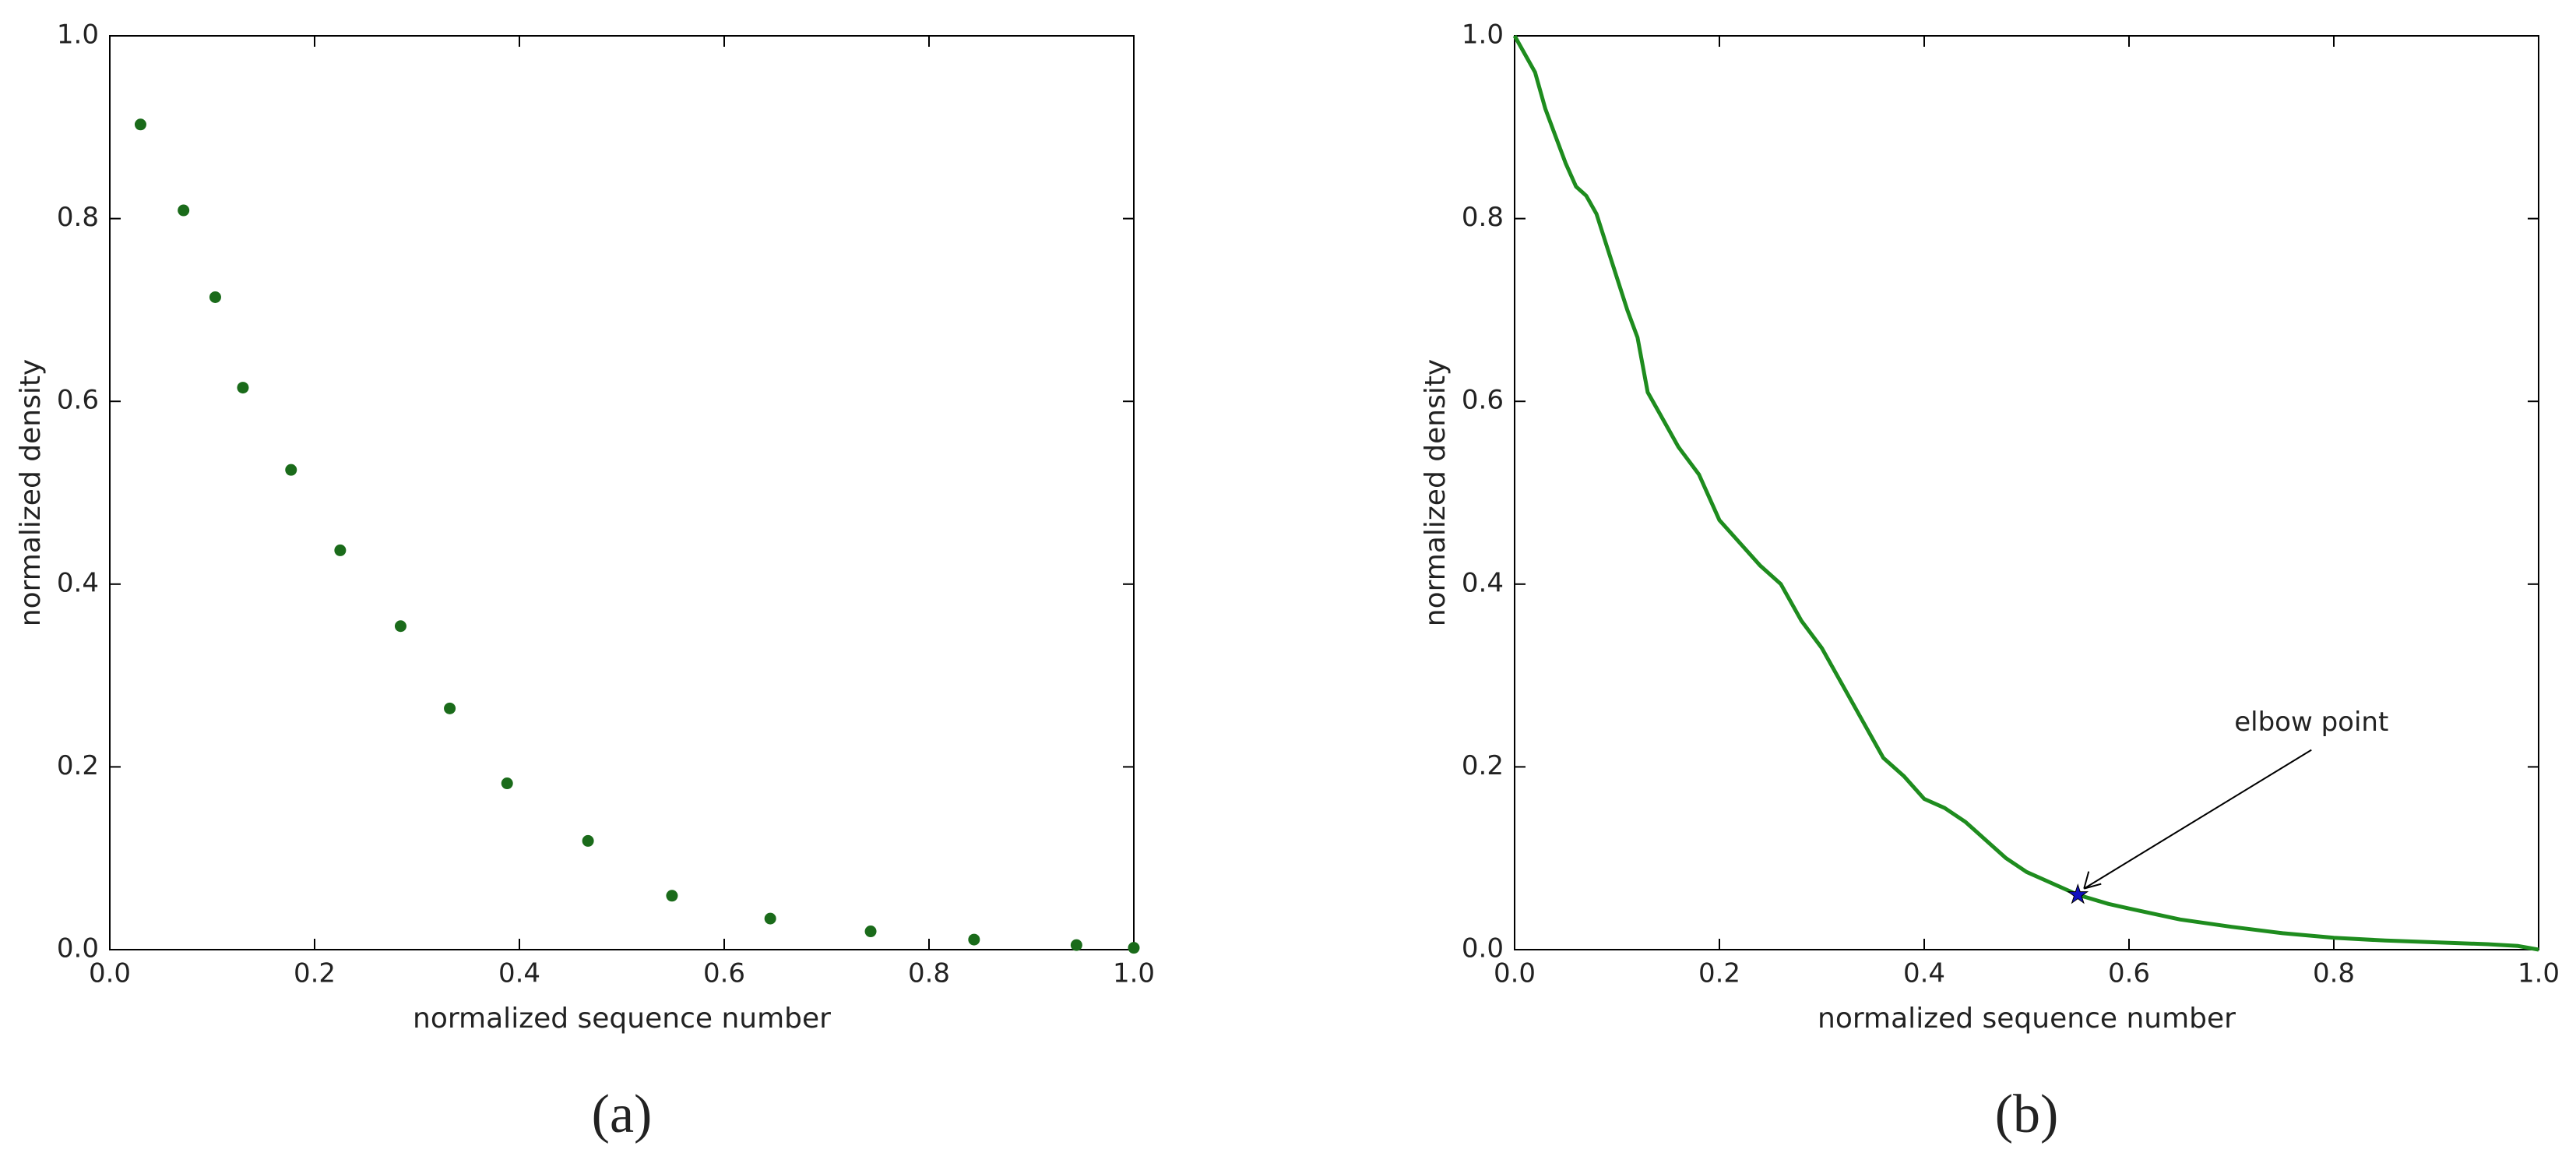 This screenshot has width=2576, height=1167. Describe the element at coordinates (2027, 1114) in the screenshot. I see `caption: (b)` at that location.